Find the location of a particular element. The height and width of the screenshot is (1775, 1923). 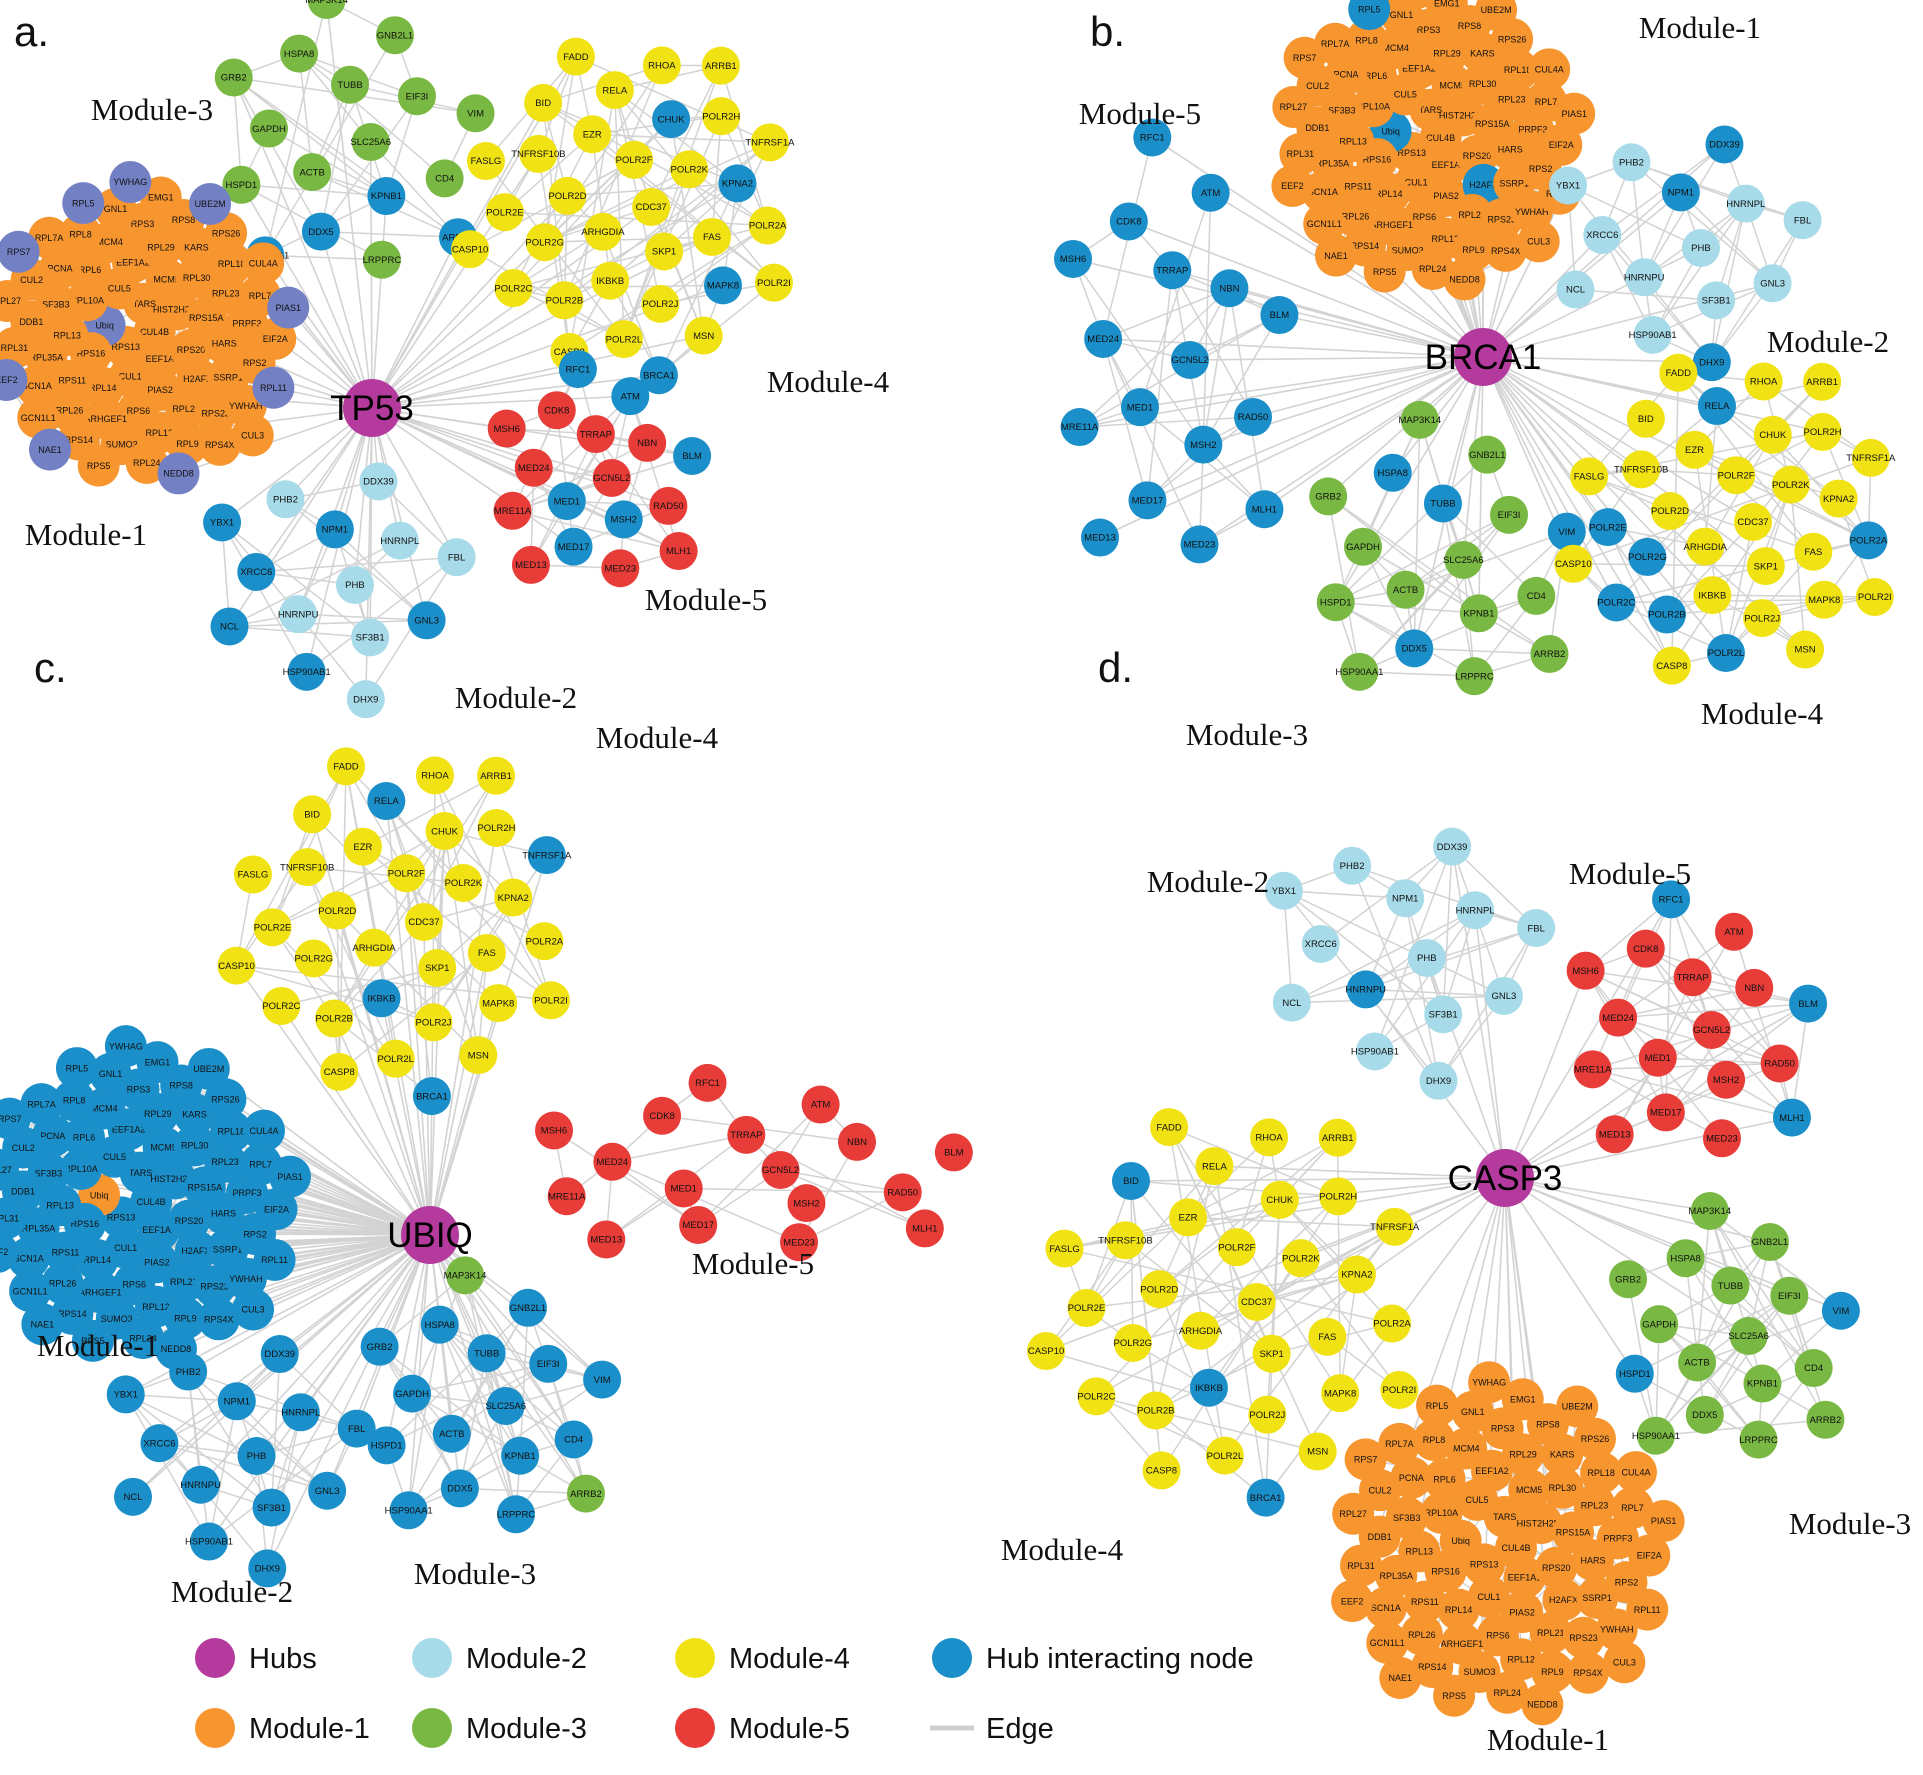

node-POLR2J is located at coordinates (433, 1022).